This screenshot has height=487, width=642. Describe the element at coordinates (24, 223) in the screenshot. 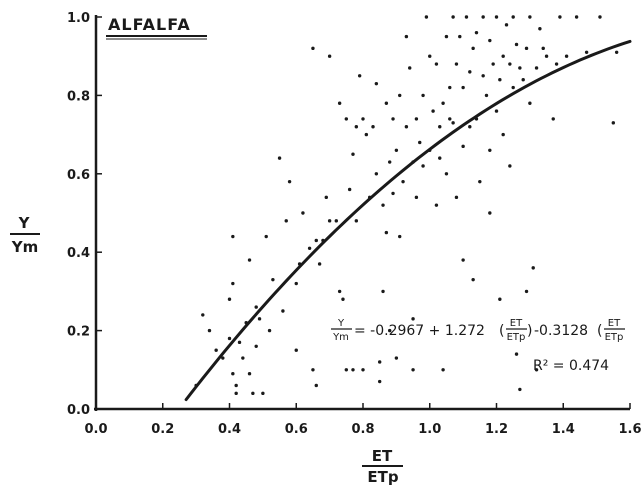

I see `y-axis-label-numerator: Y` at that location.